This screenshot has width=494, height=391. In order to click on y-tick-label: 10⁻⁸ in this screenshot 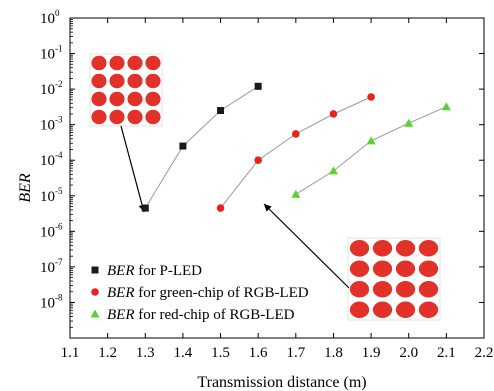, I will do `click(51, 301)`.